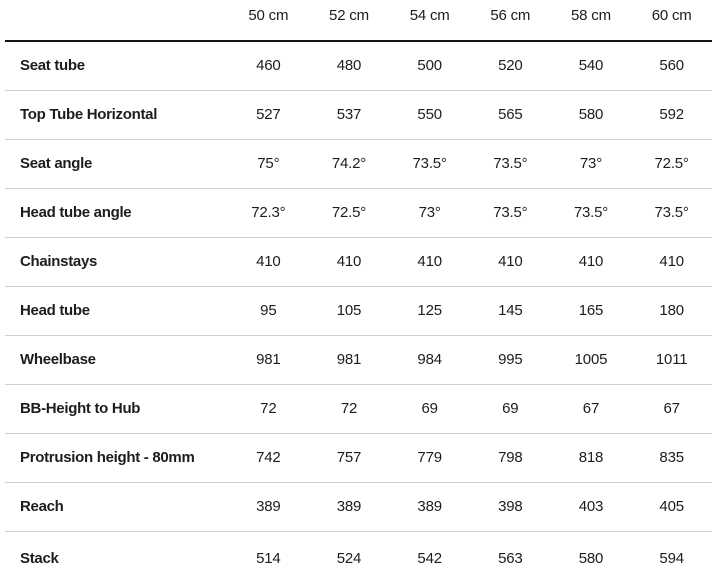  I want to click on row-label: BB-Height to Hub, so click(80, 408).